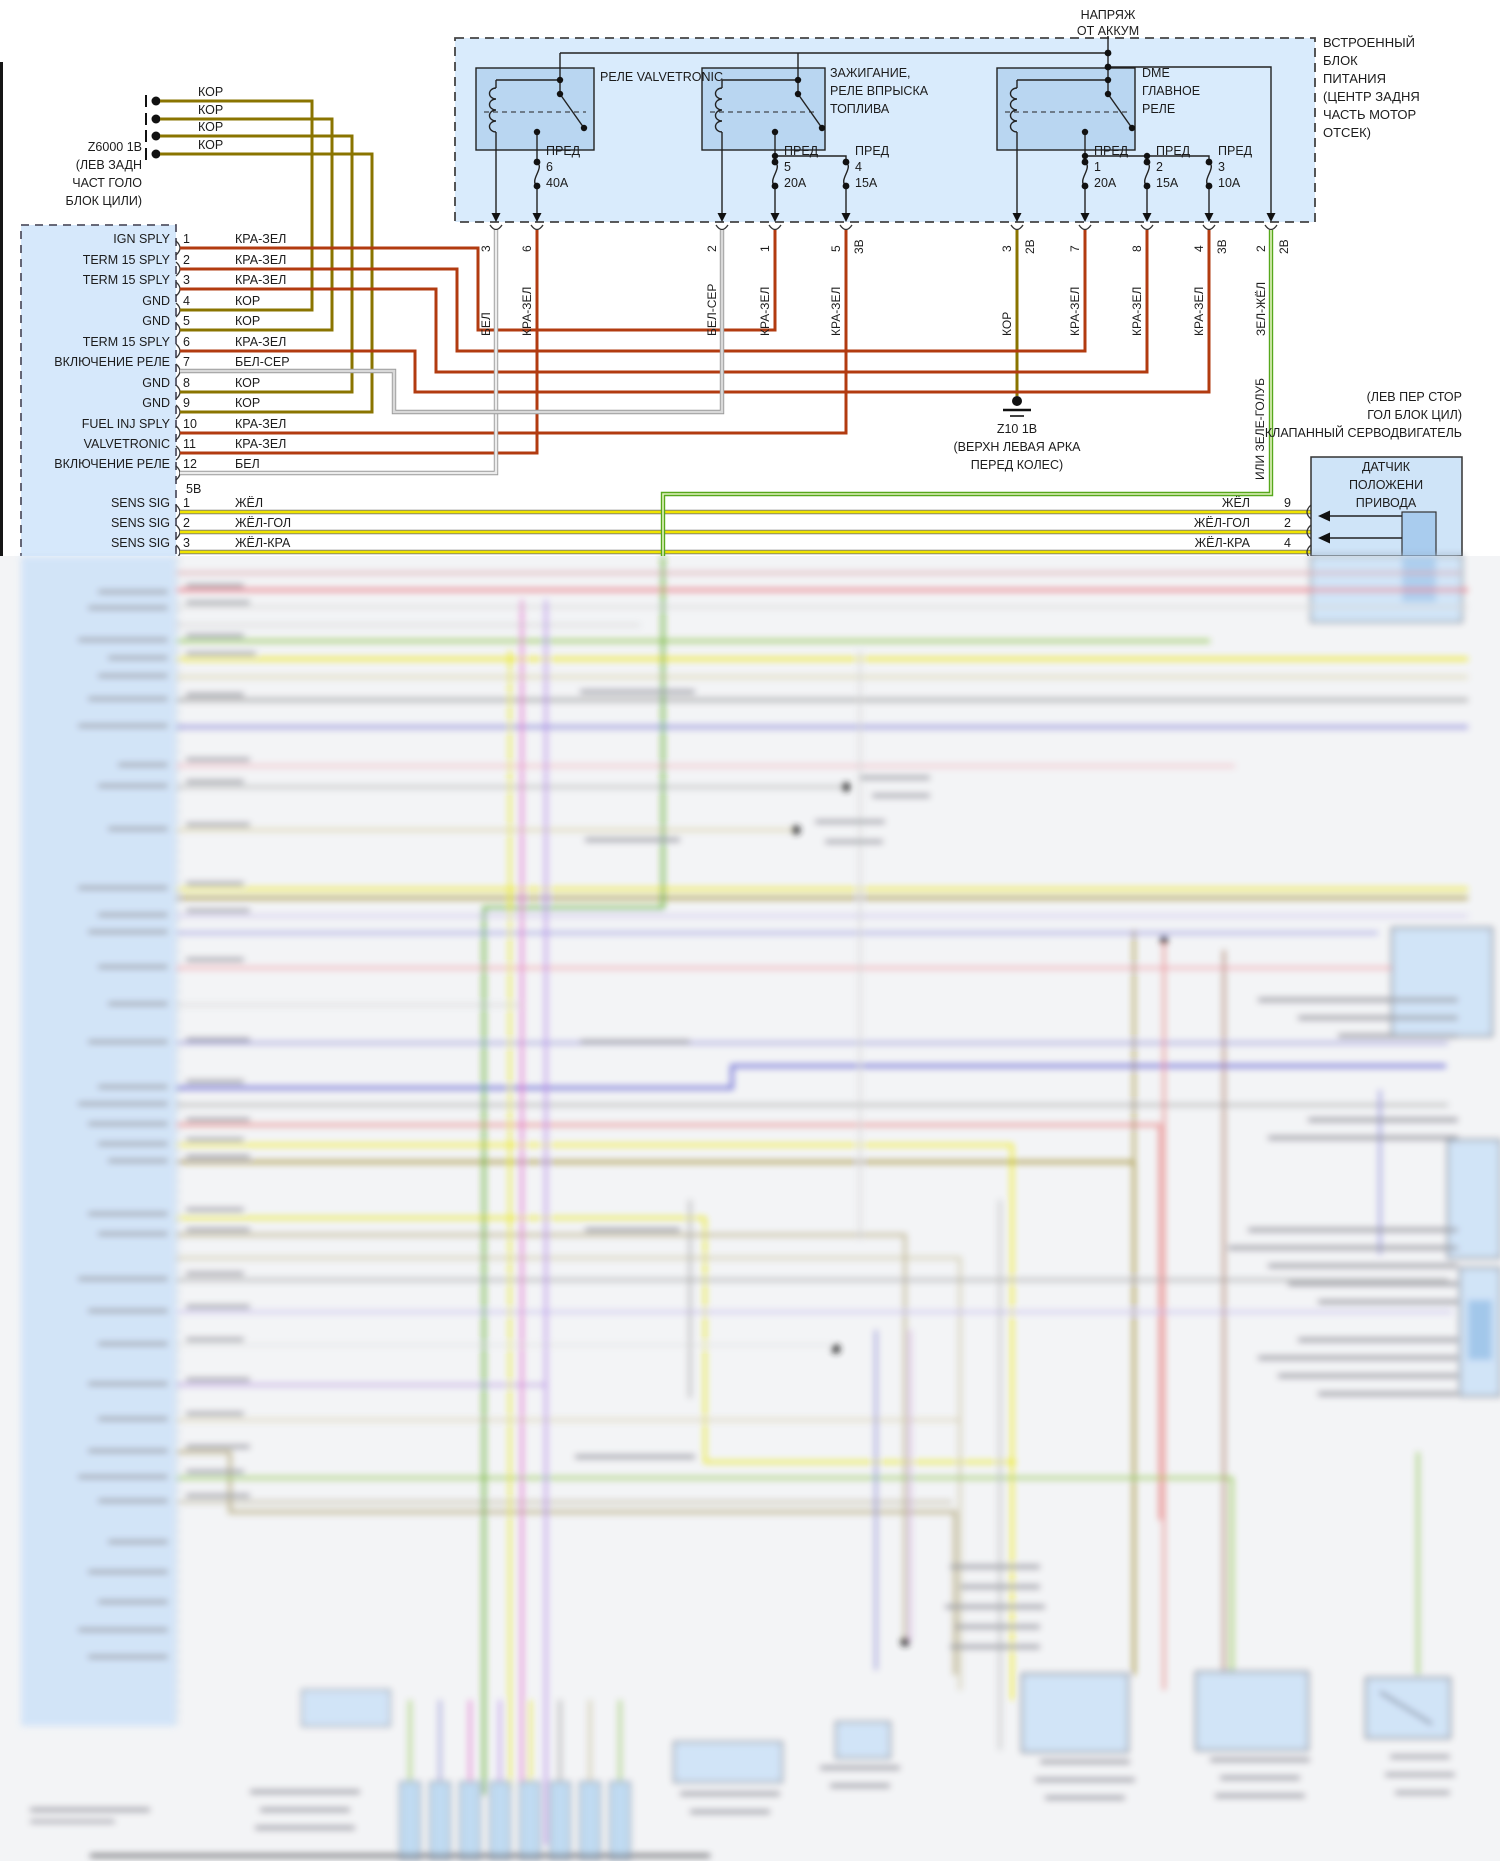 The image size is (1500, 1861). What do you see at coordinates (108, 165) in the screenshot?
I see `z6000-label: (ЛЕВ ЗАДН` at bounding box center [108, 165].